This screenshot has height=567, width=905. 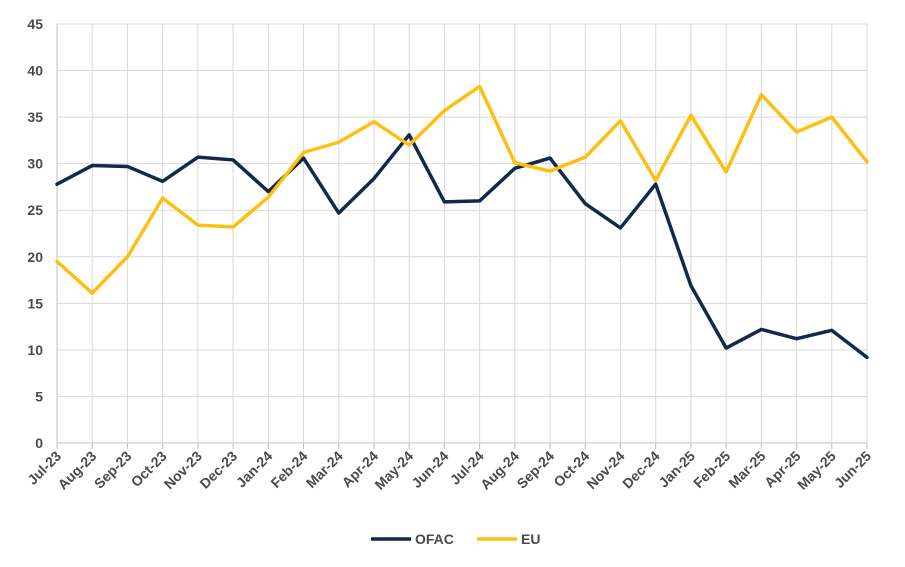 What do you see at coordinates (429, 469) in the screenshot?
I see `x-tick-label: Jun-24` at bounding box center [429, 469].